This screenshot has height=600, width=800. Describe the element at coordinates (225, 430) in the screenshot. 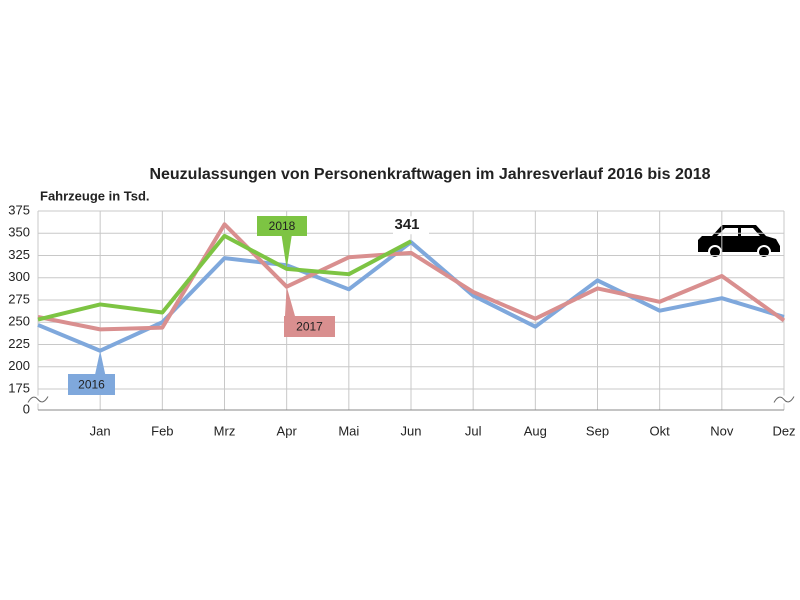

I see `x-tick-label: Mrz` at that location.